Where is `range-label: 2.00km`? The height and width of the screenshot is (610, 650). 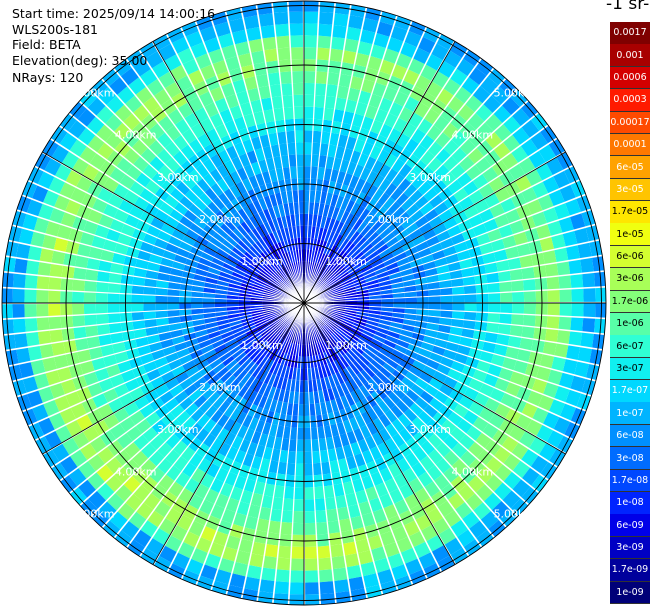 range-label: 2.00km is located at coordinates (220, 219).